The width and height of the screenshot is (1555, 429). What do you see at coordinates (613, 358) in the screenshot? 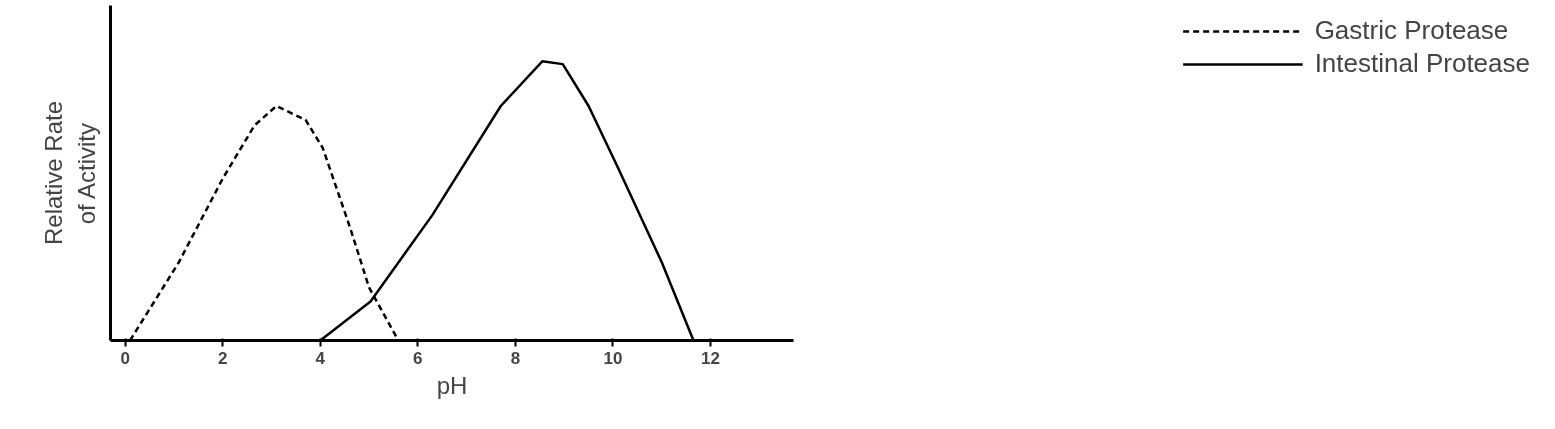
I see `x-tick-label: 10` at bounding box center [613, 358].